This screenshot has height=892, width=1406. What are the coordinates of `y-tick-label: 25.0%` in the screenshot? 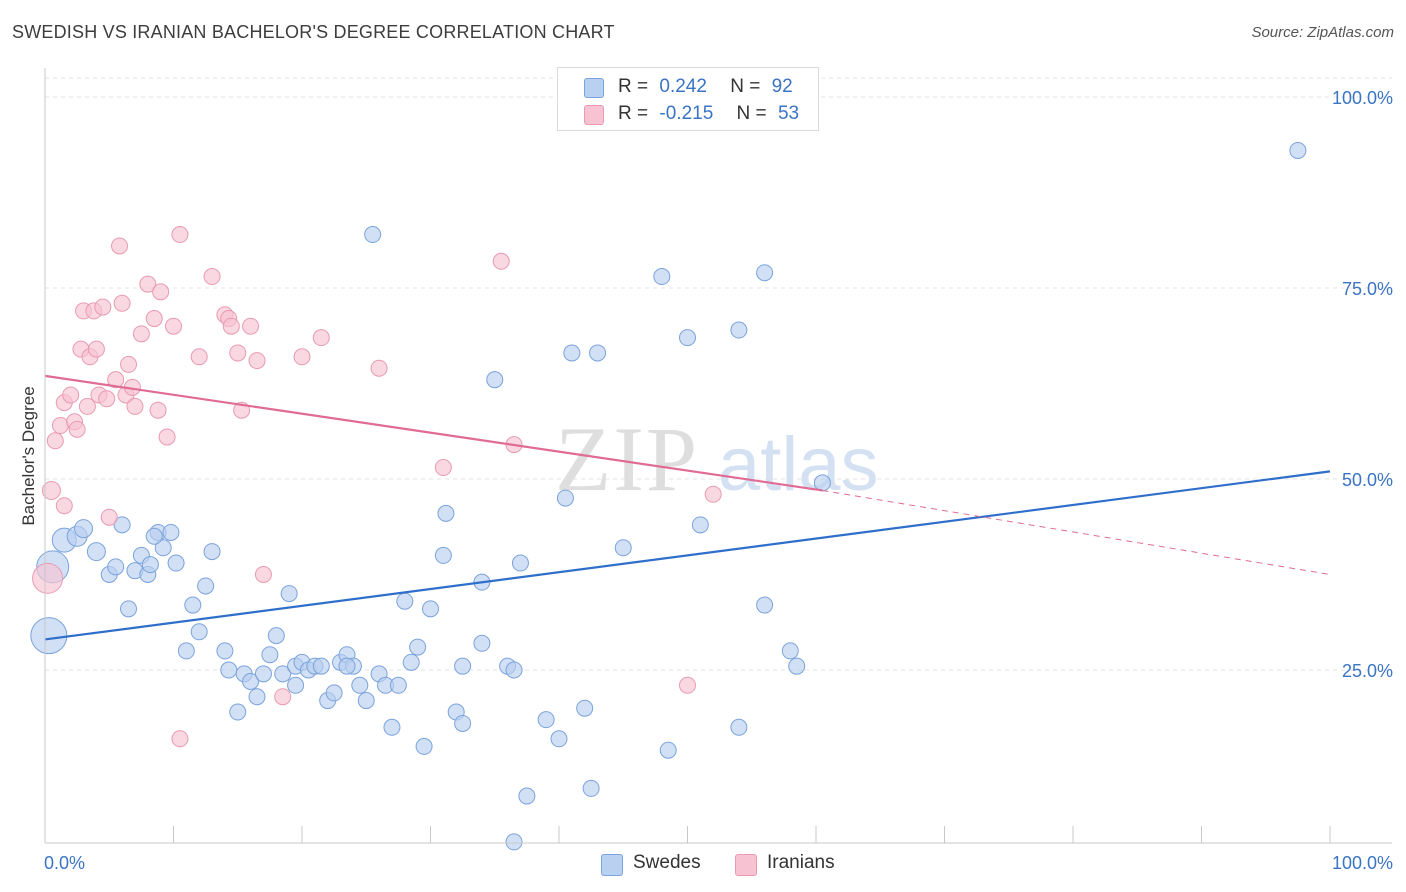 It's located at (1367, 671).